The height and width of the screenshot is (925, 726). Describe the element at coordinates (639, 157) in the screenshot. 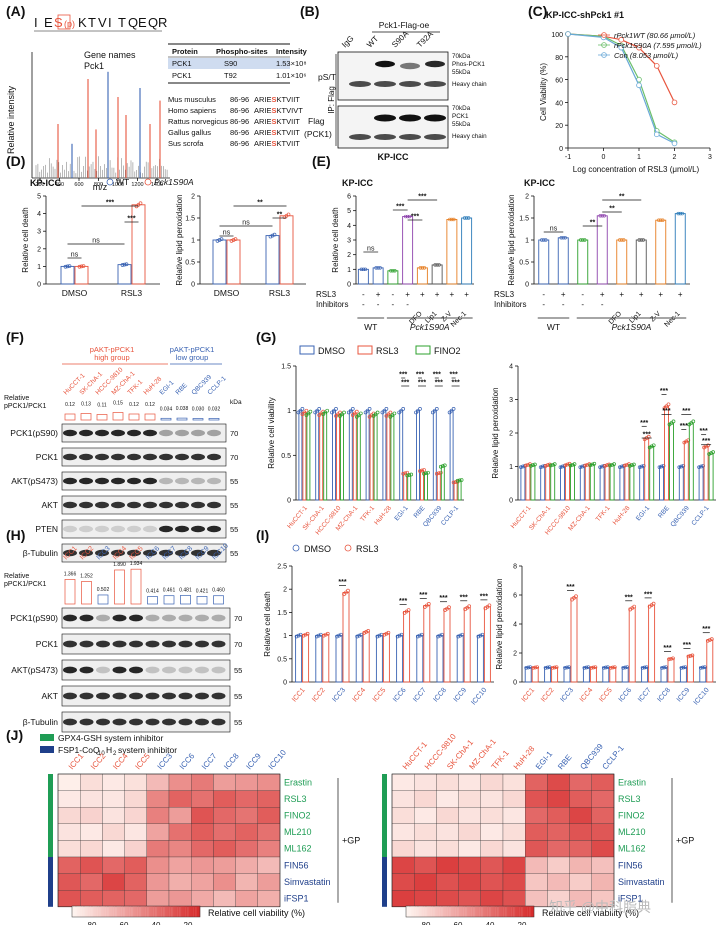

I see `viability-xtick-label: 1` at that location.